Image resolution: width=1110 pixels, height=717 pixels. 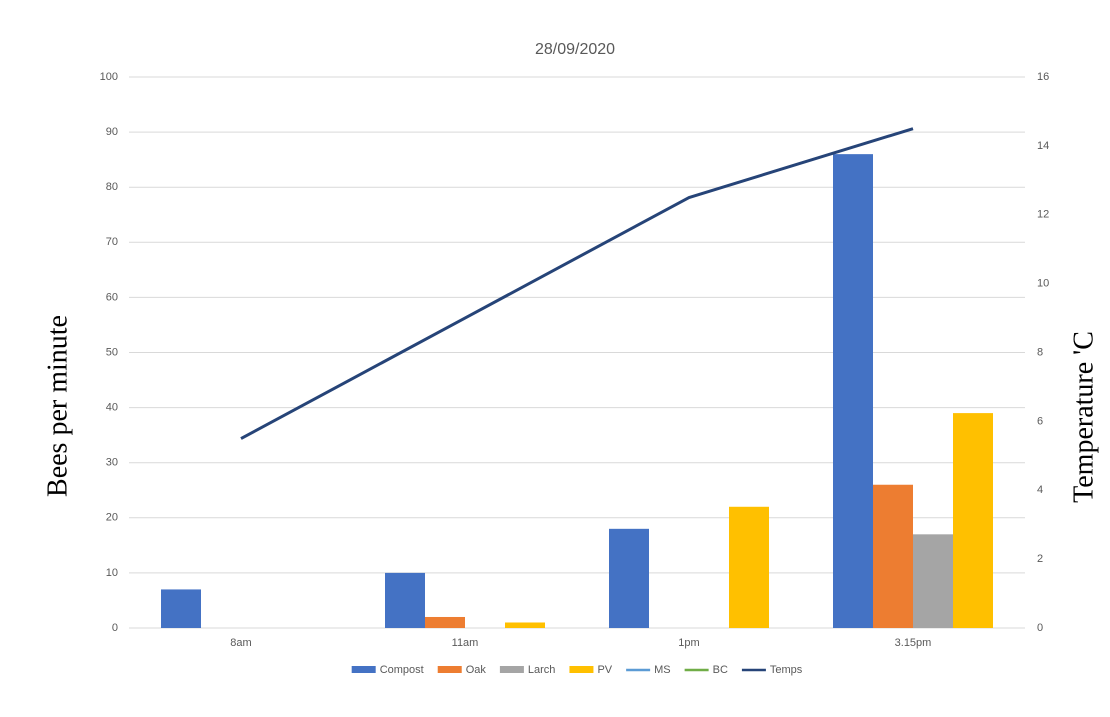 What do you see at coordinates (1040, 490) in the screenshot?
I see `y2-tick-label: 4` at bounding box center [1040, 490].